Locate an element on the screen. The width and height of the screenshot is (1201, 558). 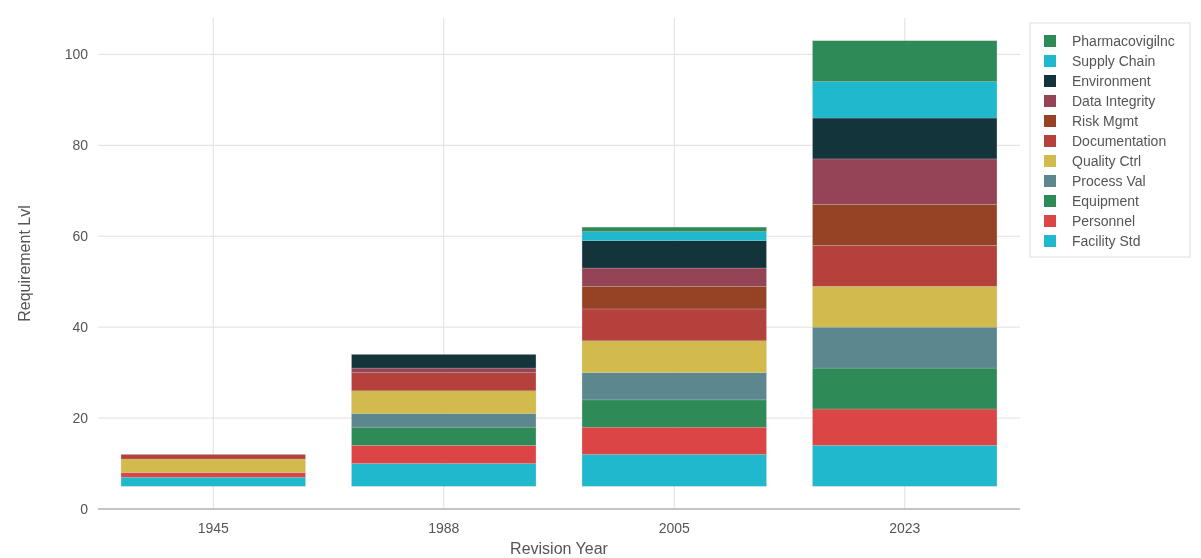
y-tick-label: 40 is located at coordinates (80, 327).